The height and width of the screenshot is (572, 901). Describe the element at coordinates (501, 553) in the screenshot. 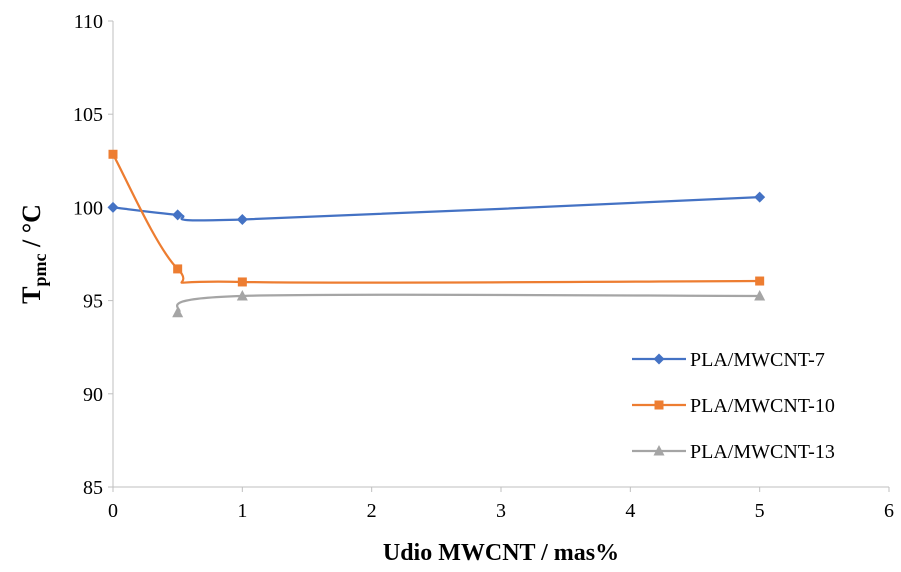

I see `x-axis-title: Udio MWCNT / mas%` at that location.